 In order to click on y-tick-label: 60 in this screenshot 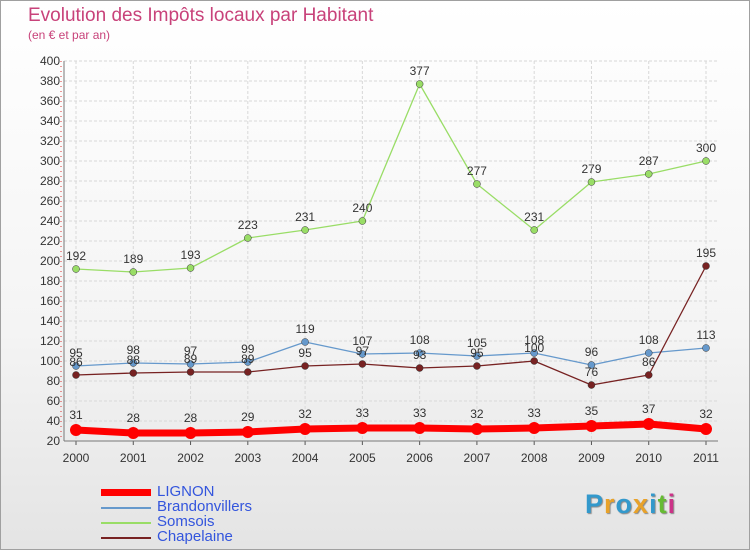, I will do `click(54, 401)`.